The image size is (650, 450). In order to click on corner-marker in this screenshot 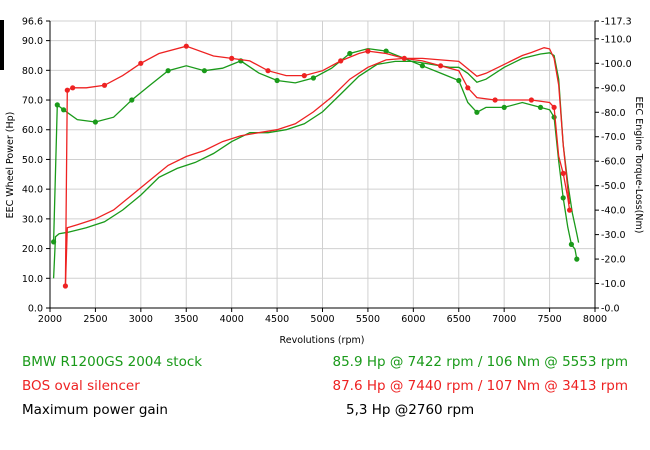, I will do `click(2, 45)`.